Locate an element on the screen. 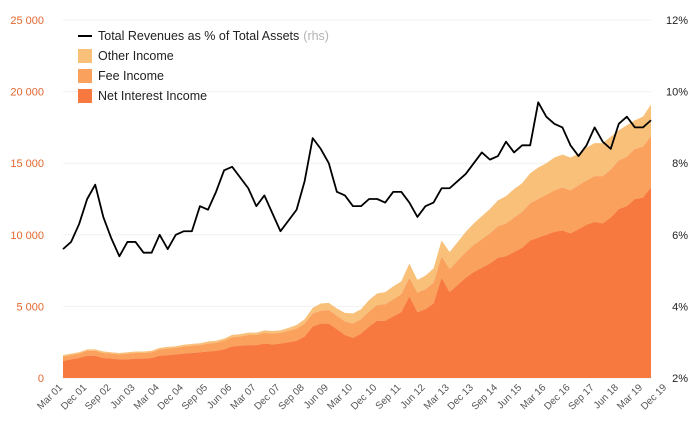  x-tick-label: Sep 05 is located at coordinates (195, 397).